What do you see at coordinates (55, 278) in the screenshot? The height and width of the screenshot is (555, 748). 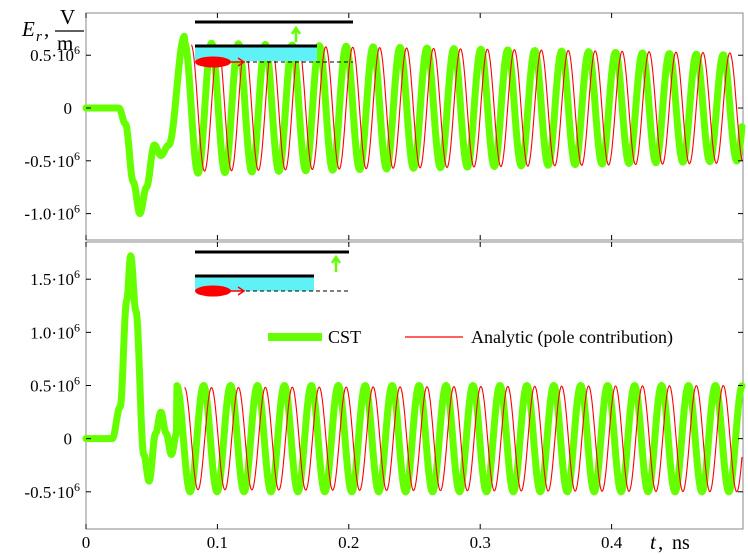 I see `bottom-y-tick-label: 1.5·10⁶` at bounding box center [55, 278].